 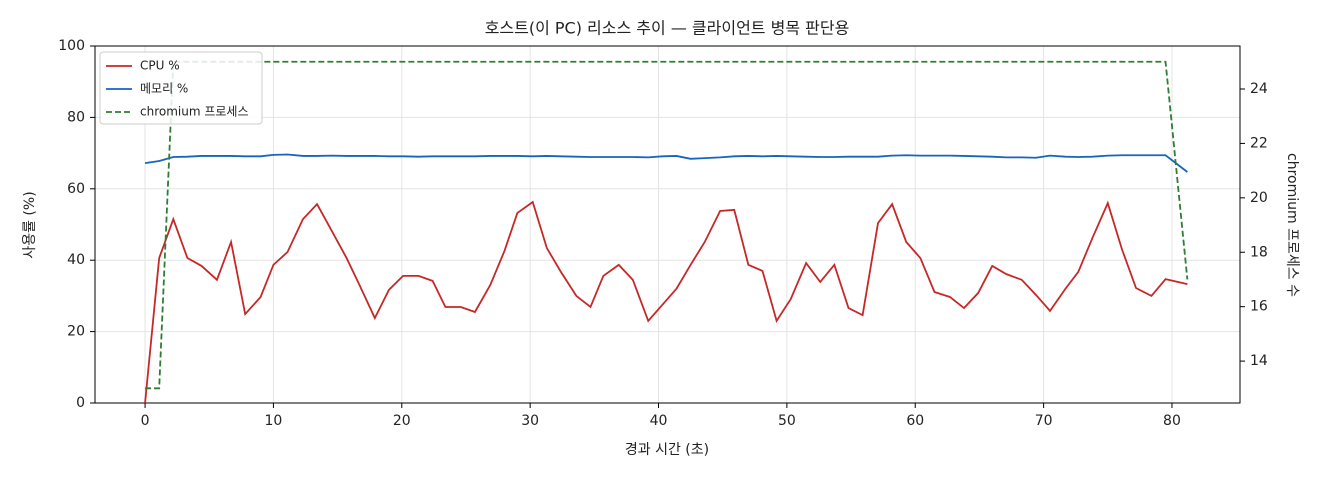 I want to click on y2-tick-label: 14, so click(x=1259, y=361).